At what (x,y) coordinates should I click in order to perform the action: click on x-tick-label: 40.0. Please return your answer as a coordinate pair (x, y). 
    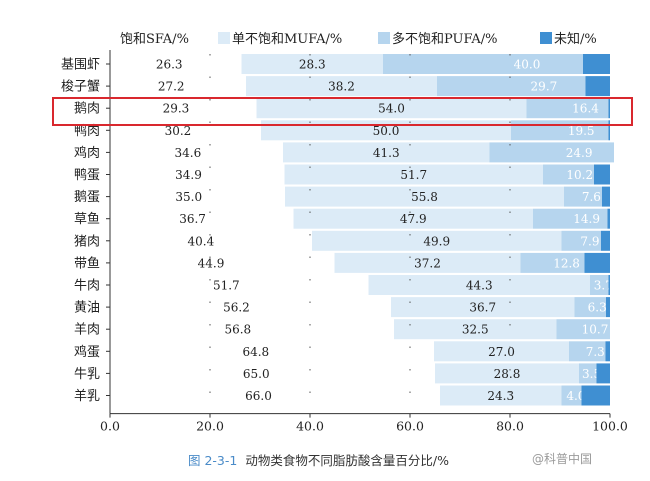
    Looking at the image, I should click on (310, 426).